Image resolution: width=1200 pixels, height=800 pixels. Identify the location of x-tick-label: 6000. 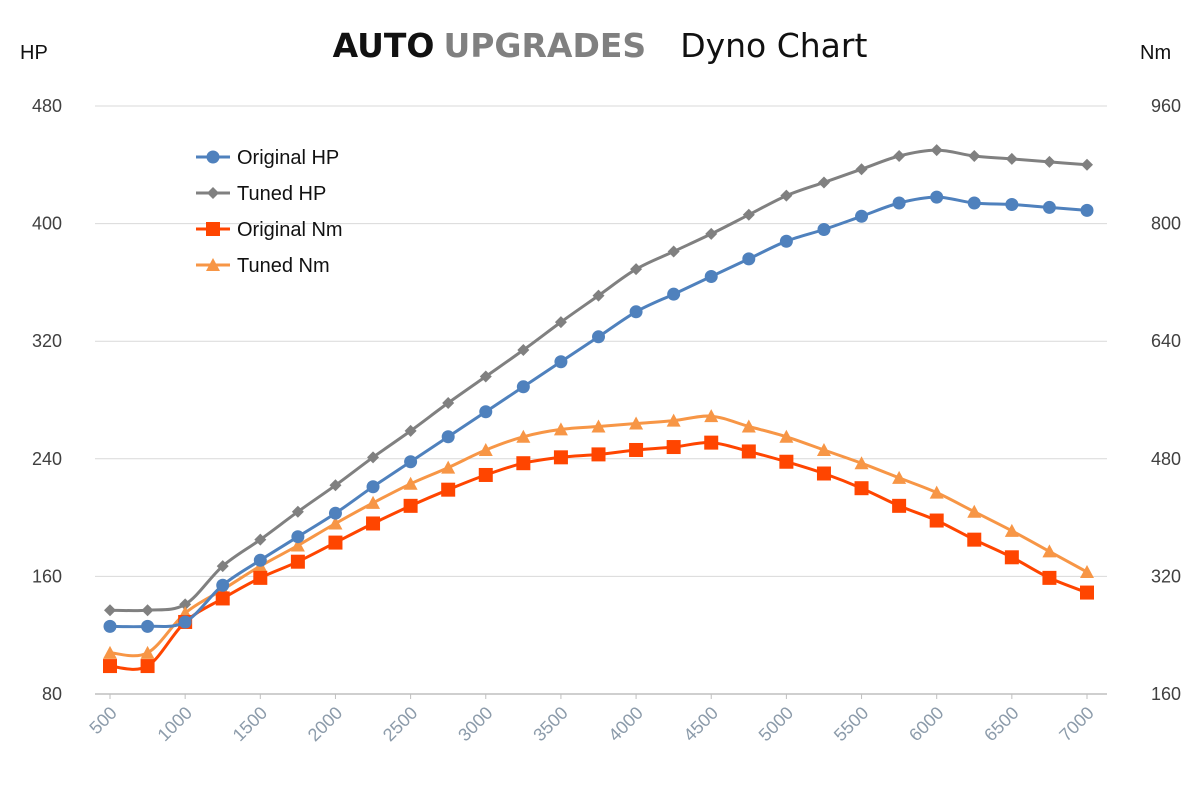
(926, 724).